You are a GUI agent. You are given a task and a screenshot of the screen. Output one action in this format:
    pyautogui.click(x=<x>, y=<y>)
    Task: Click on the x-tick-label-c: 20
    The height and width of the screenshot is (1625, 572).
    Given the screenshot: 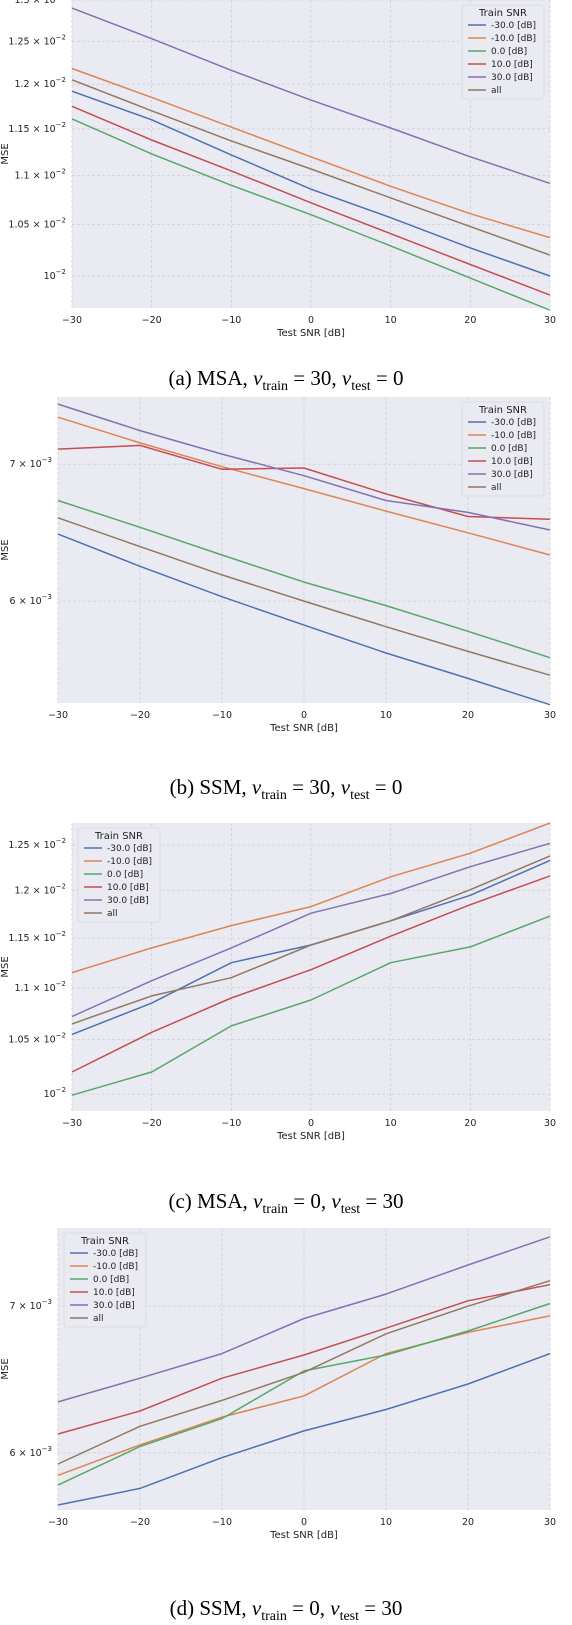 What is the action you would take?
    pyautogui.click(x=470, y=1123)
    